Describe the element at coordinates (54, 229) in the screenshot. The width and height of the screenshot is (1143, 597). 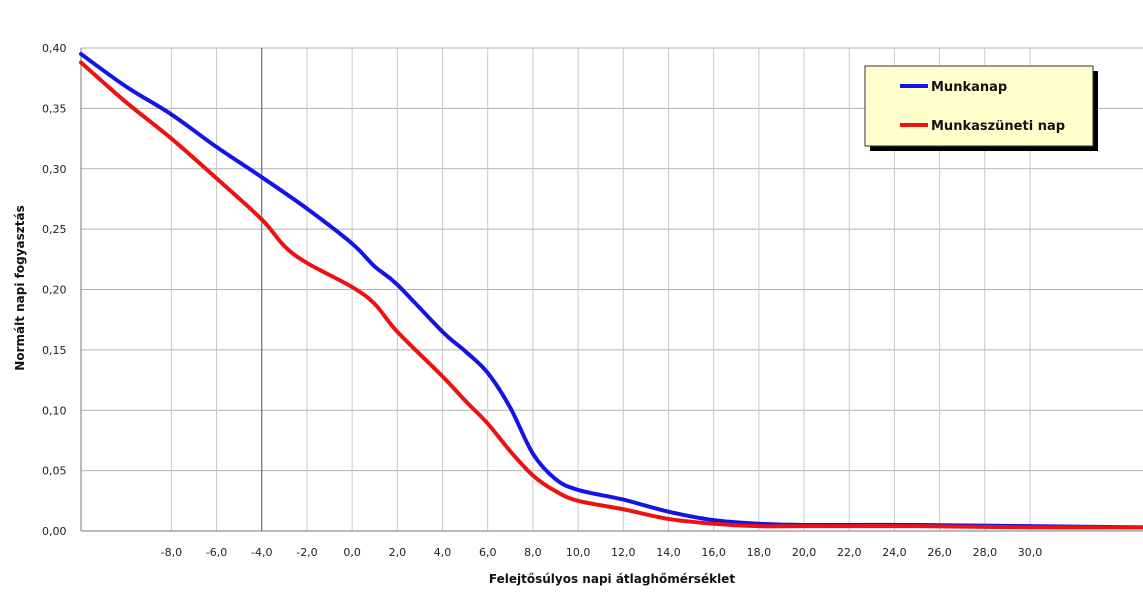
I see `y-tick-label: 0,25` at that location.